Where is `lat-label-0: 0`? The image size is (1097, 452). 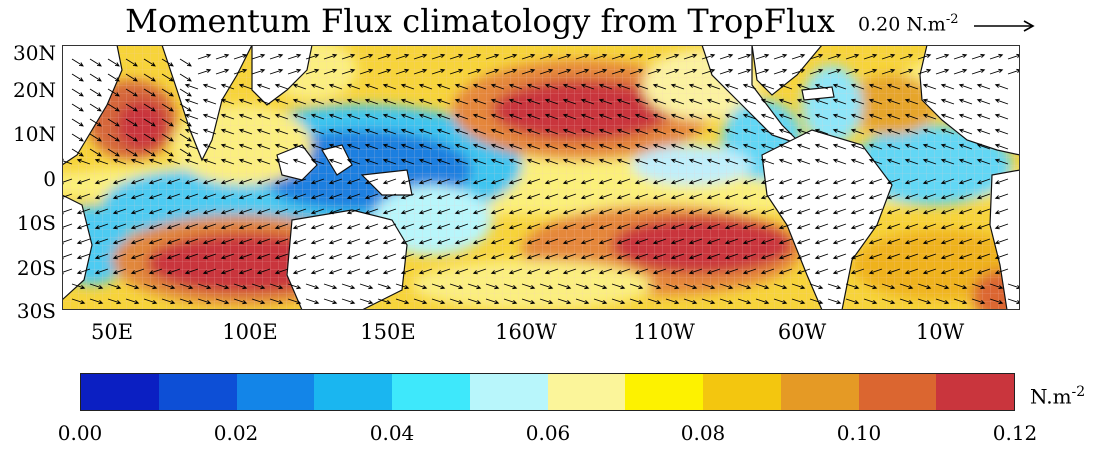 lat-label-0: 0 is located at coordinates (49, 179).